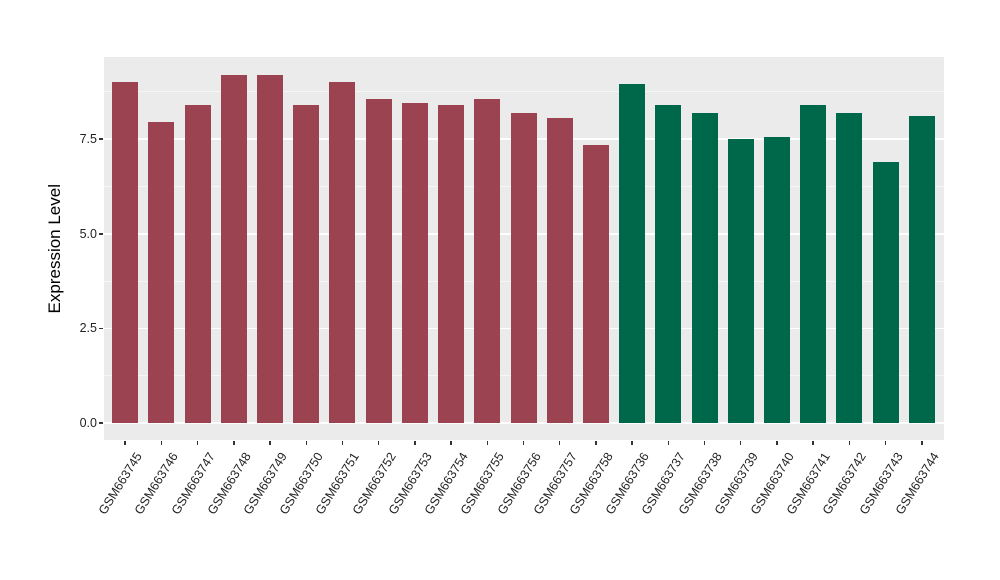 The width and height of the screenshot is (1000, 580). What do you see at coordinates (161, 272) in the screenshot?
I see `bar-GSM663746` at bounding box center [161, 272].